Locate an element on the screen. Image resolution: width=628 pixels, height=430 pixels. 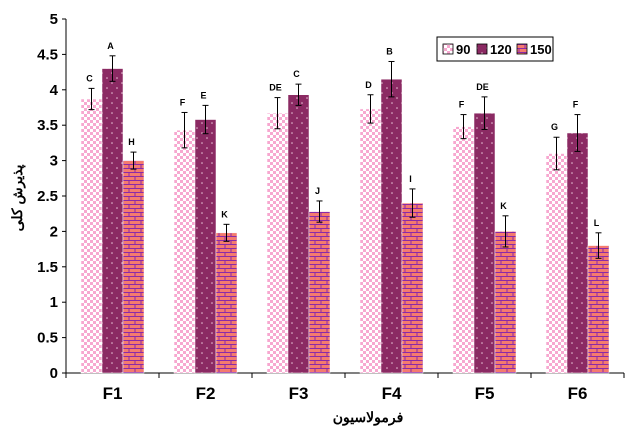
legend-label-90: 90 is located at coordinates (463, 49).